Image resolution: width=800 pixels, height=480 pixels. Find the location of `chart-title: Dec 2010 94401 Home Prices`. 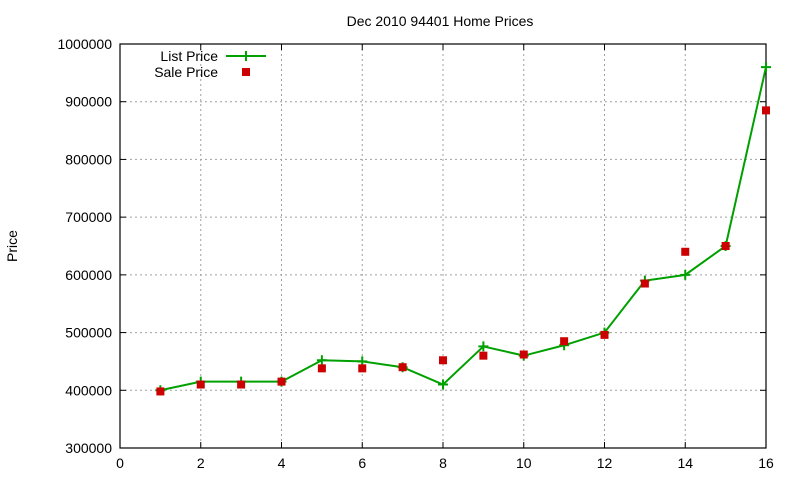

chart-title: Dec 2010 94401 Home Prices is located at coordinates (440, 21).